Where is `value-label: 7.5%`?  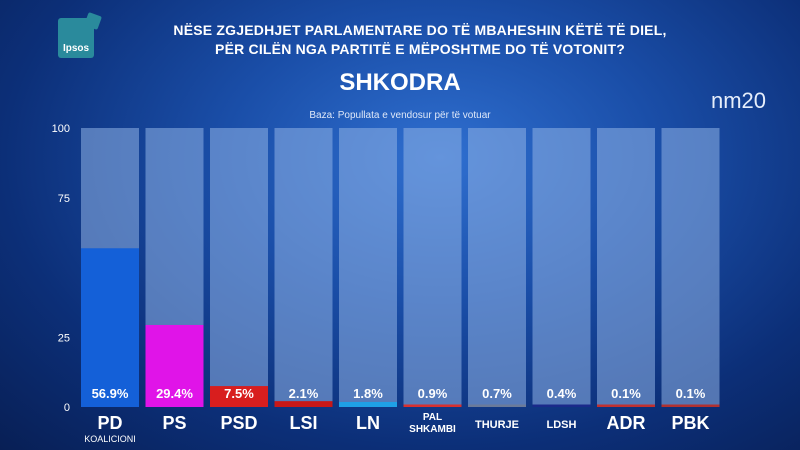 value-label: 7.5% is located at coordinates (239, 393).